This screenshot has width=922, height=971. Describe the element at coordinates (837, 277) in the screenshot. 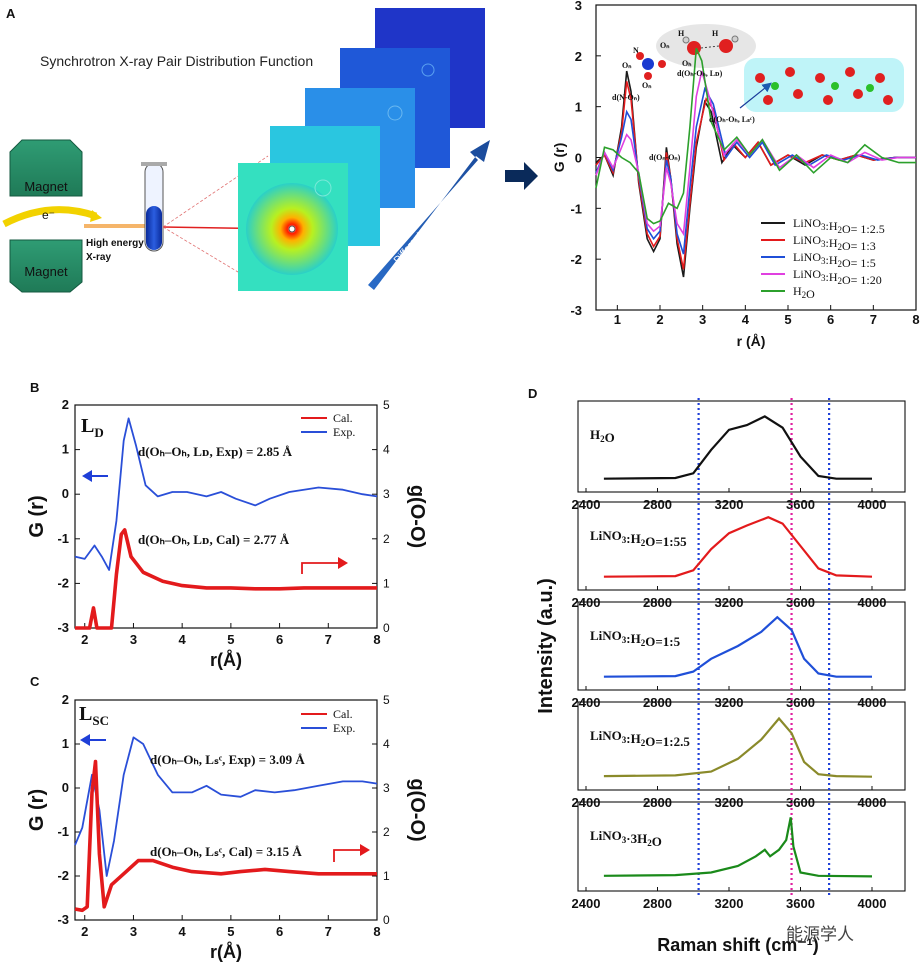

I see `legend-entry: LiNO3:H2O= 1:20` at that location.